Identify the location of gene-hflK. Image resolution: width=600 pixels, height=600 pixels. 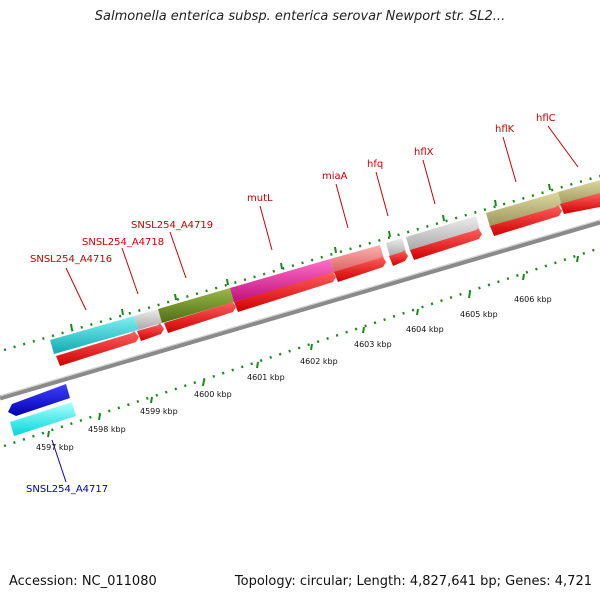
(524, 209).